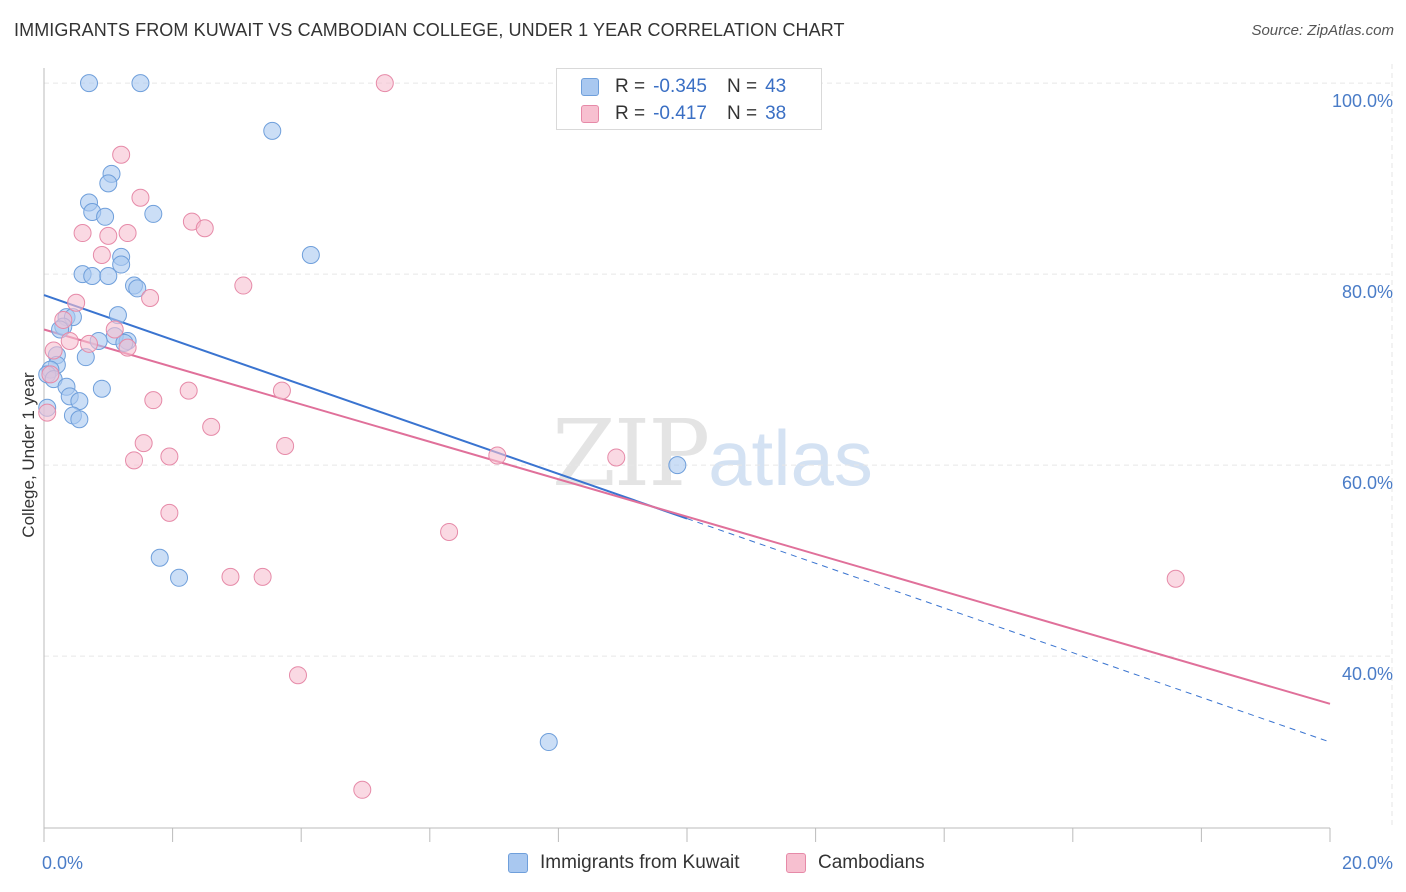 This screenshot has width=1406, height=892. What do you see at coordinates (680, 113) in the screenshot?
I see `r-value: -0.417` at bounding box center [680, 113].